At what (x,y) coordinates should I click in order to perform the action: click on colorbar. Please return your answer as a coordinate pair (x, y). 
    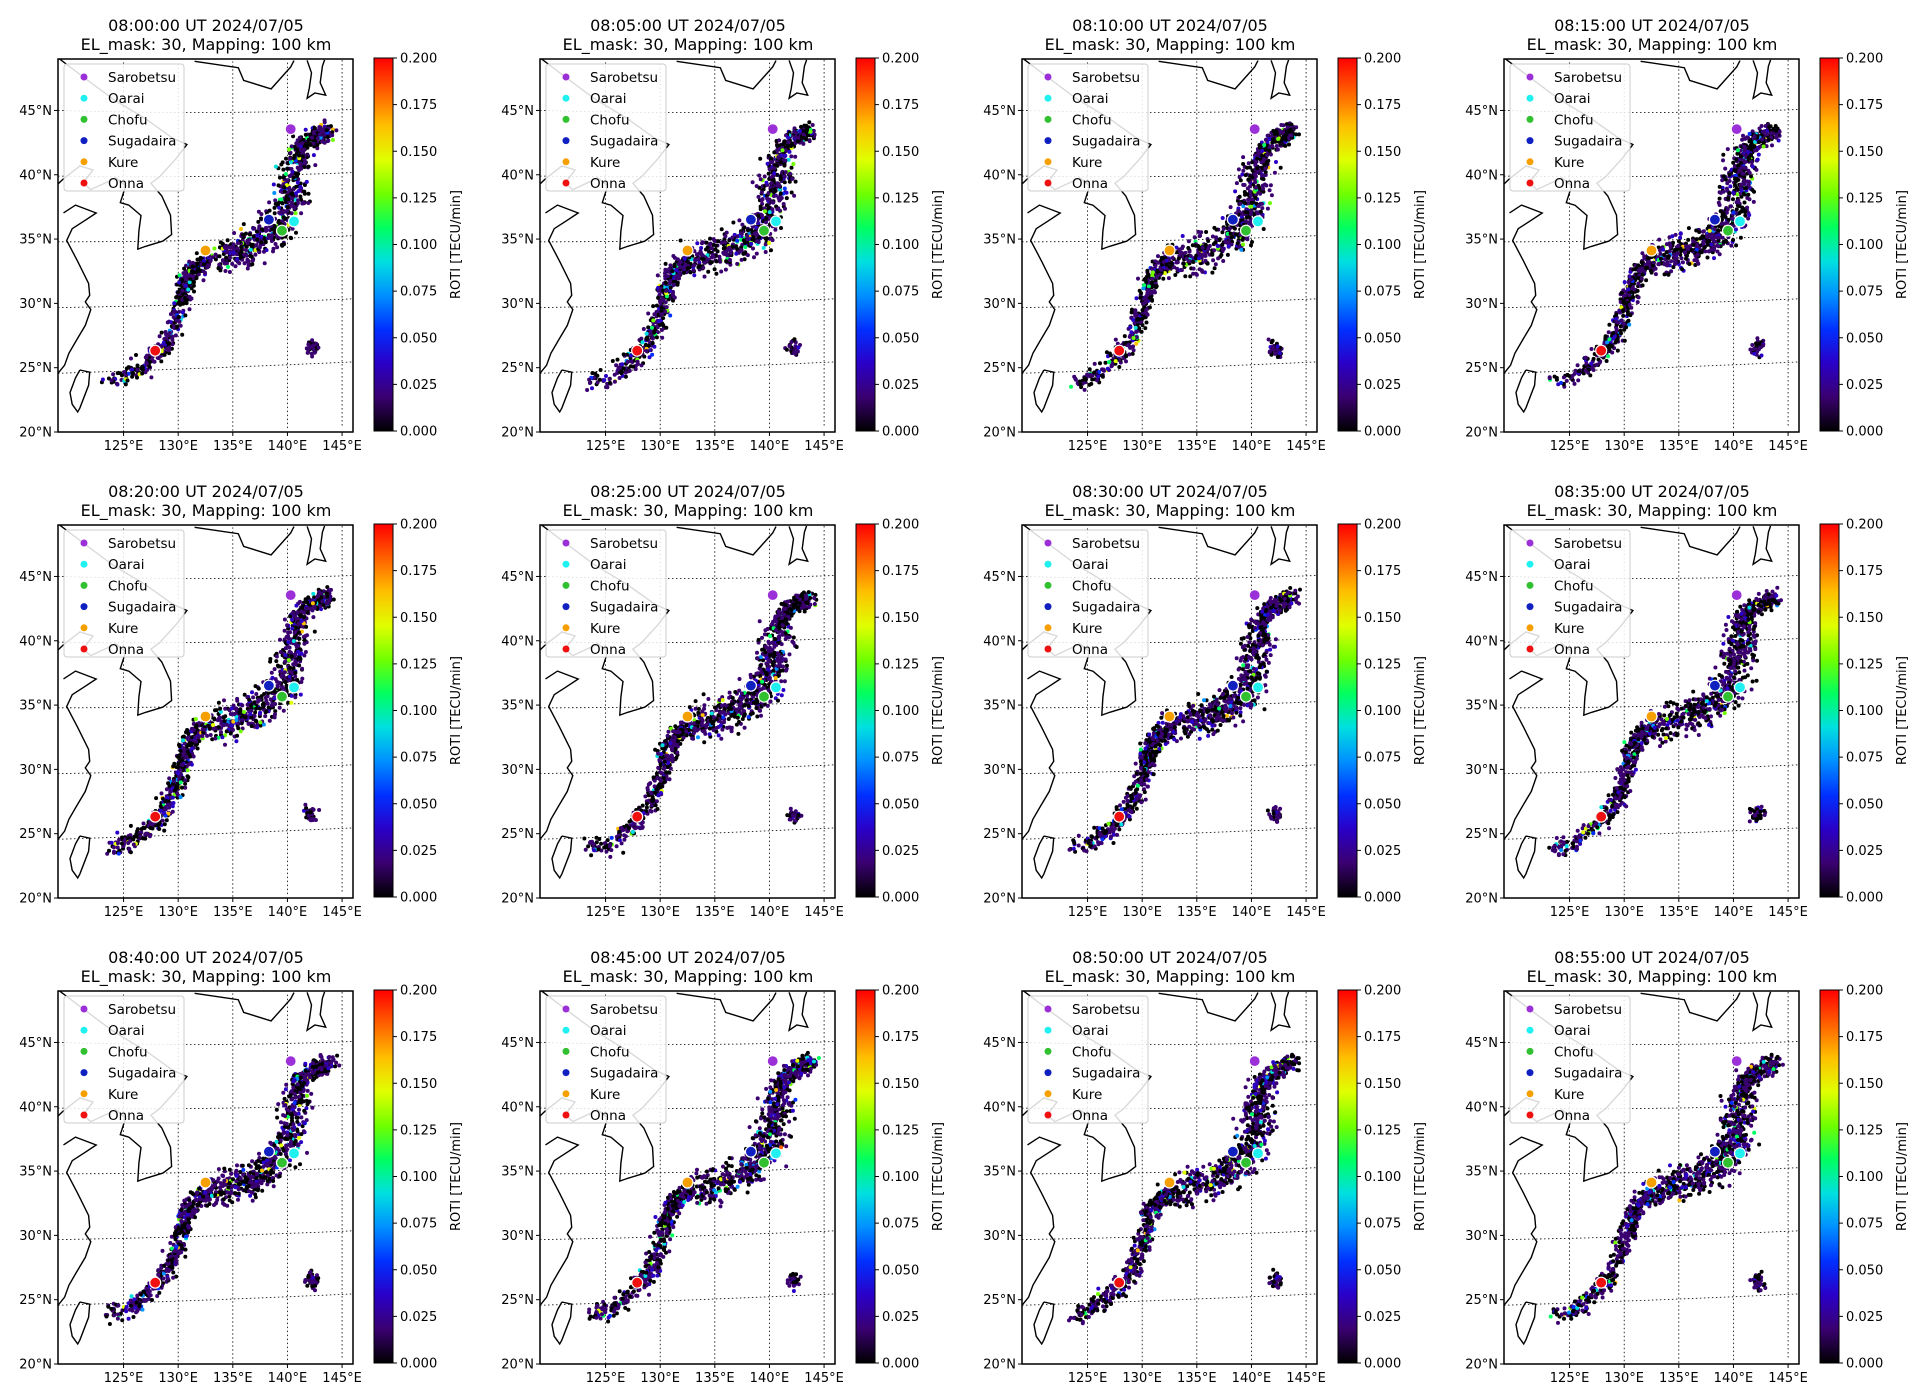
    Looking at the image, I should click on (1829, 244).